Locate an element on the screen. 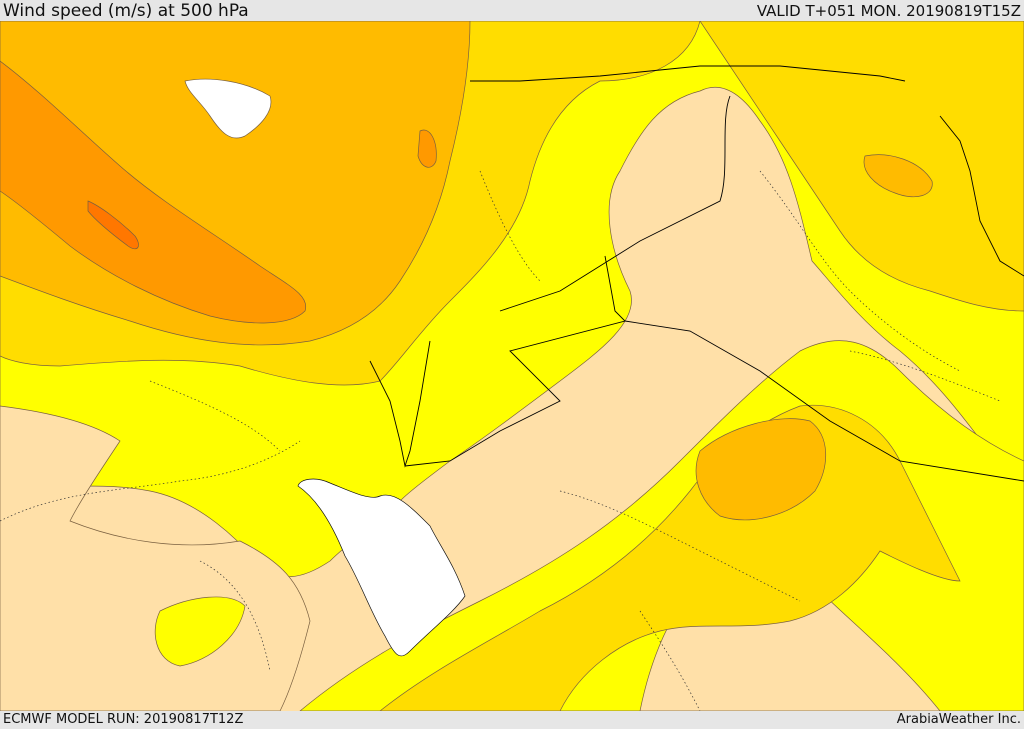 The image size is (1024, 729). model-run-label: ECMWF MODEL RUN: 20190817T12Z is located at coordinates (123, 719).